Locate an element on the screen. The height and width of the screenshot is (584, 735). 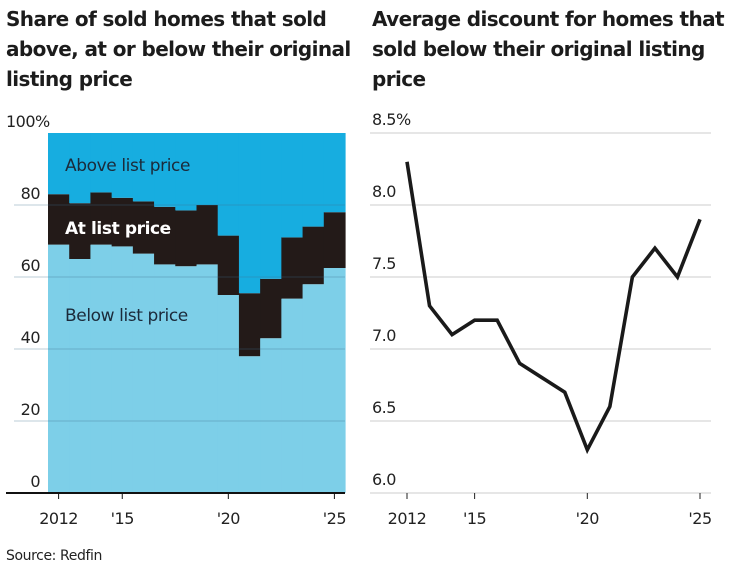
bar-above-2013 is located at coordinates (80, 168).